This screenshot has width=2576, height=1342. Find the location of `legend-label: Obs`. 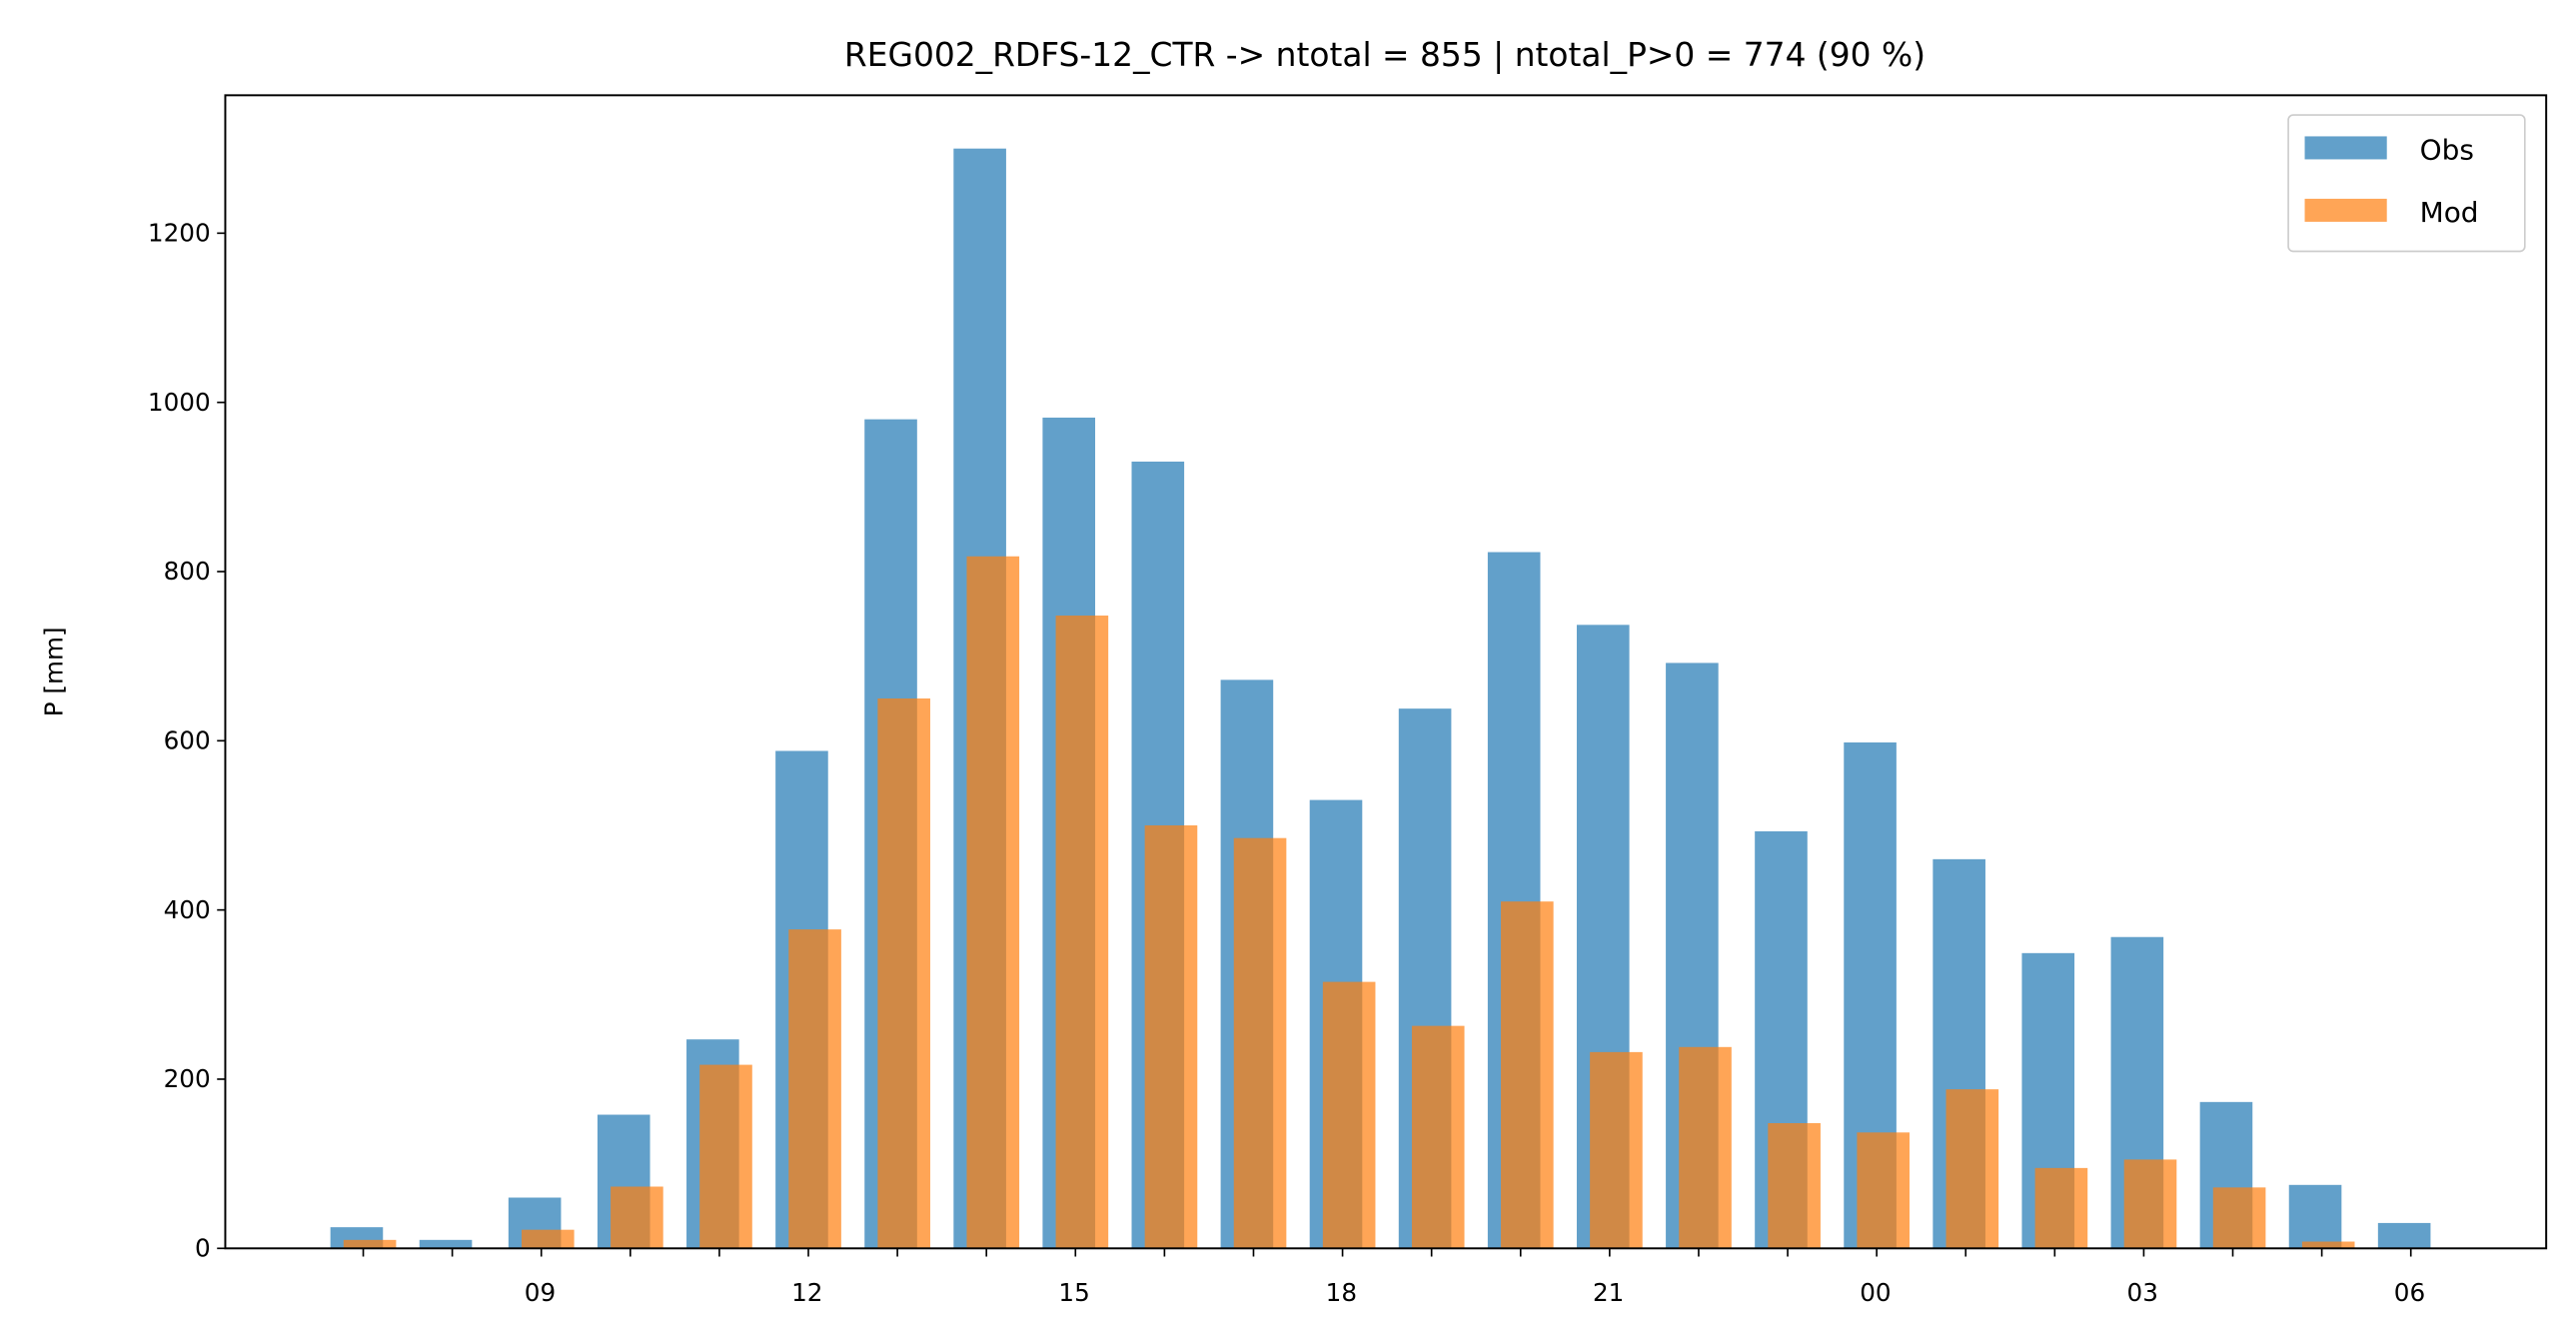

legend-label: Obs is located at coordinates (2447, 149).